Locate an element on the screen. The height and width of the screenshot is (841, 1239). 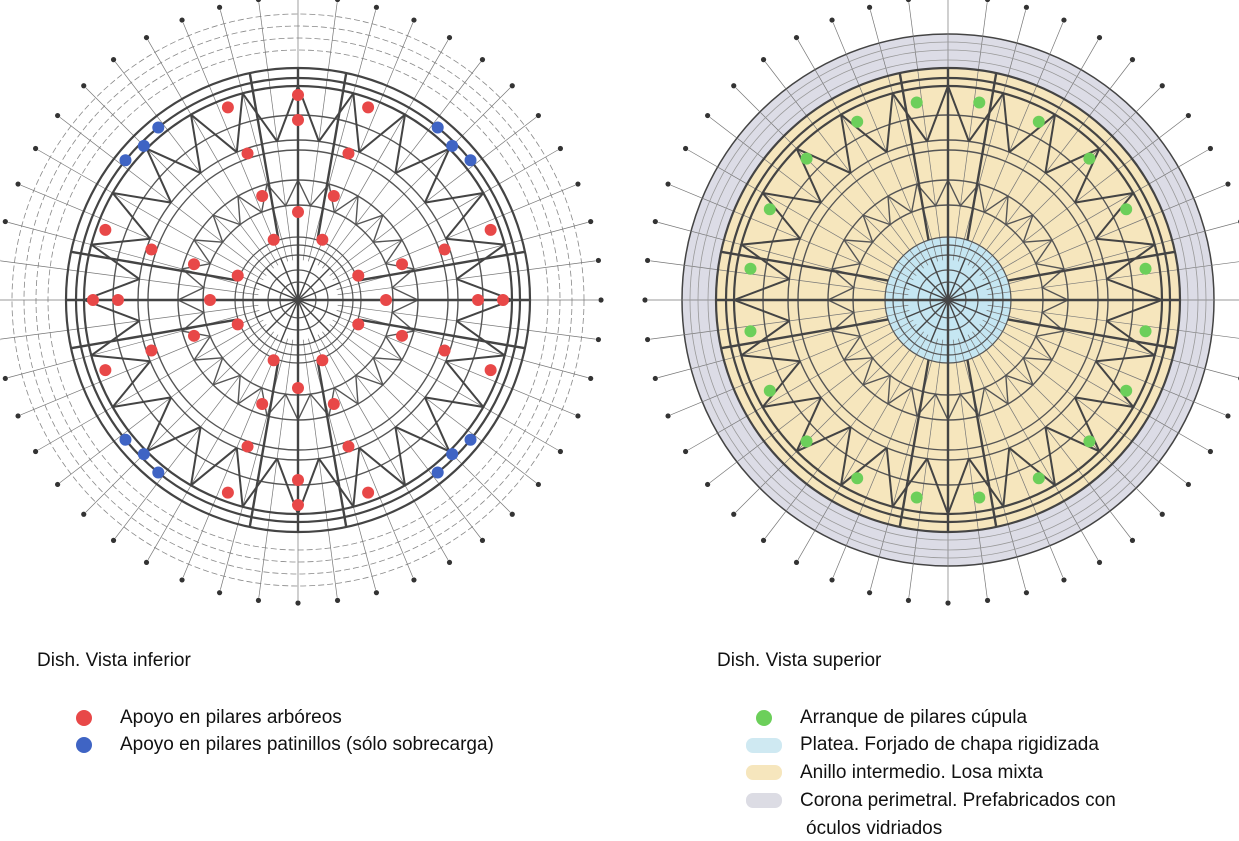
legend-label: Corona perimetral. Prefabricados con is located at coordinates (958, 800).